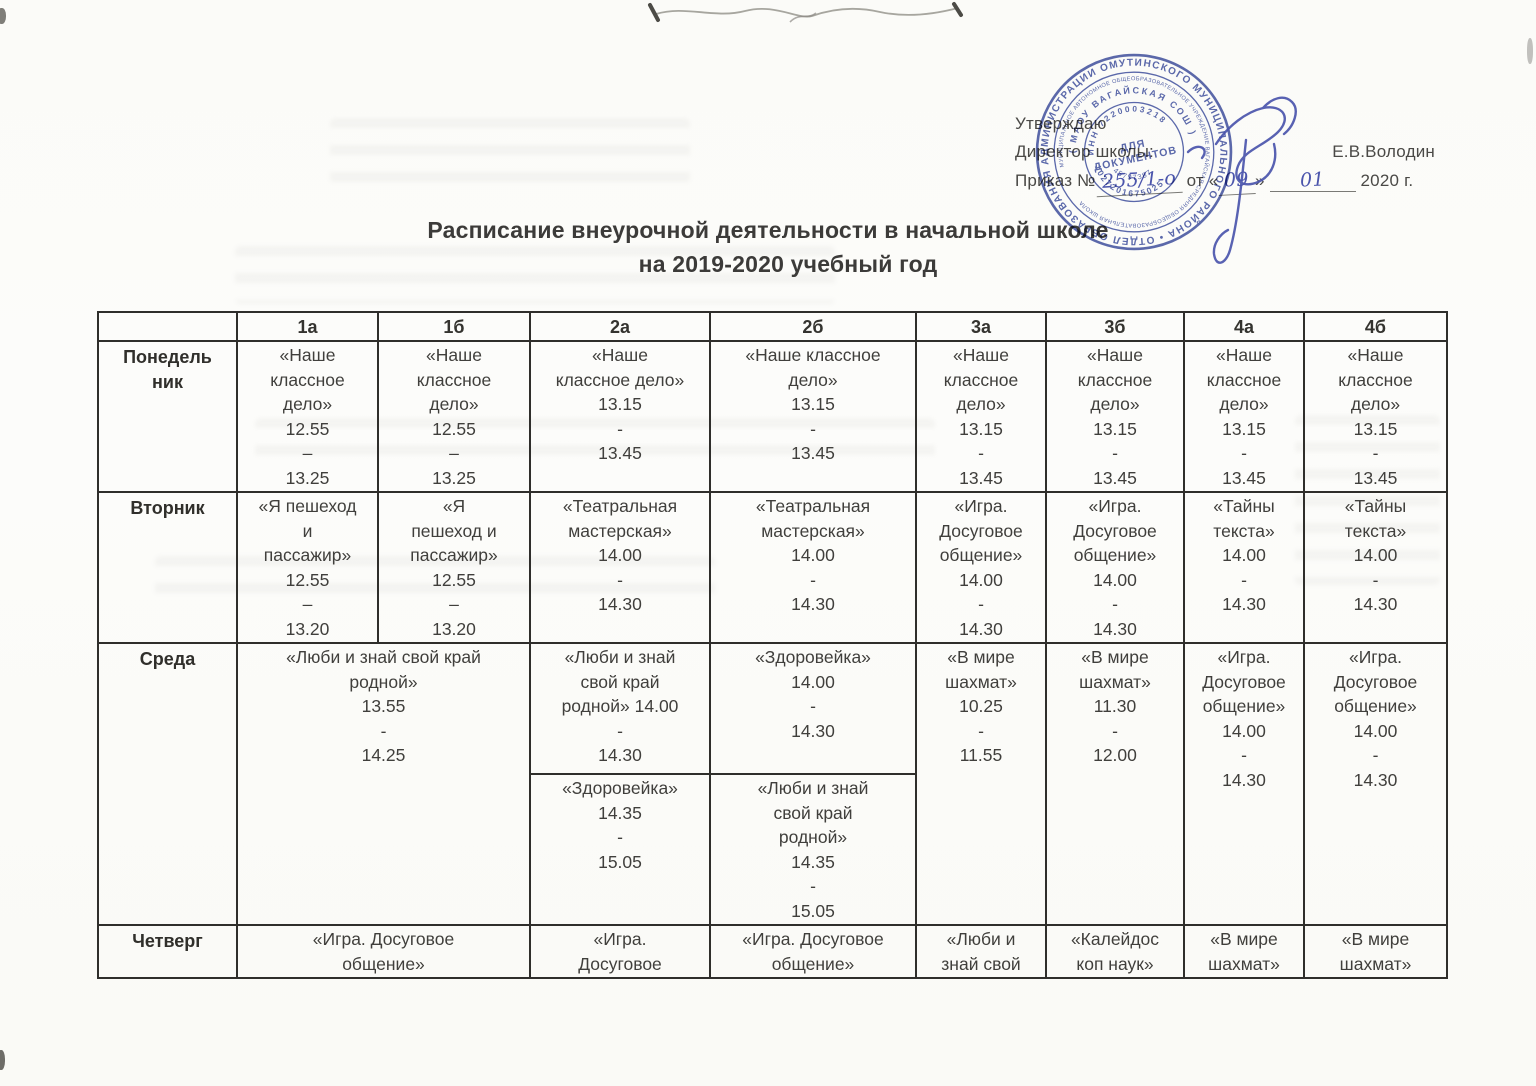 The height and width of the screenshot is (1086, 1536). I want to click on col-header-1b: 1б, so click(454, 326).